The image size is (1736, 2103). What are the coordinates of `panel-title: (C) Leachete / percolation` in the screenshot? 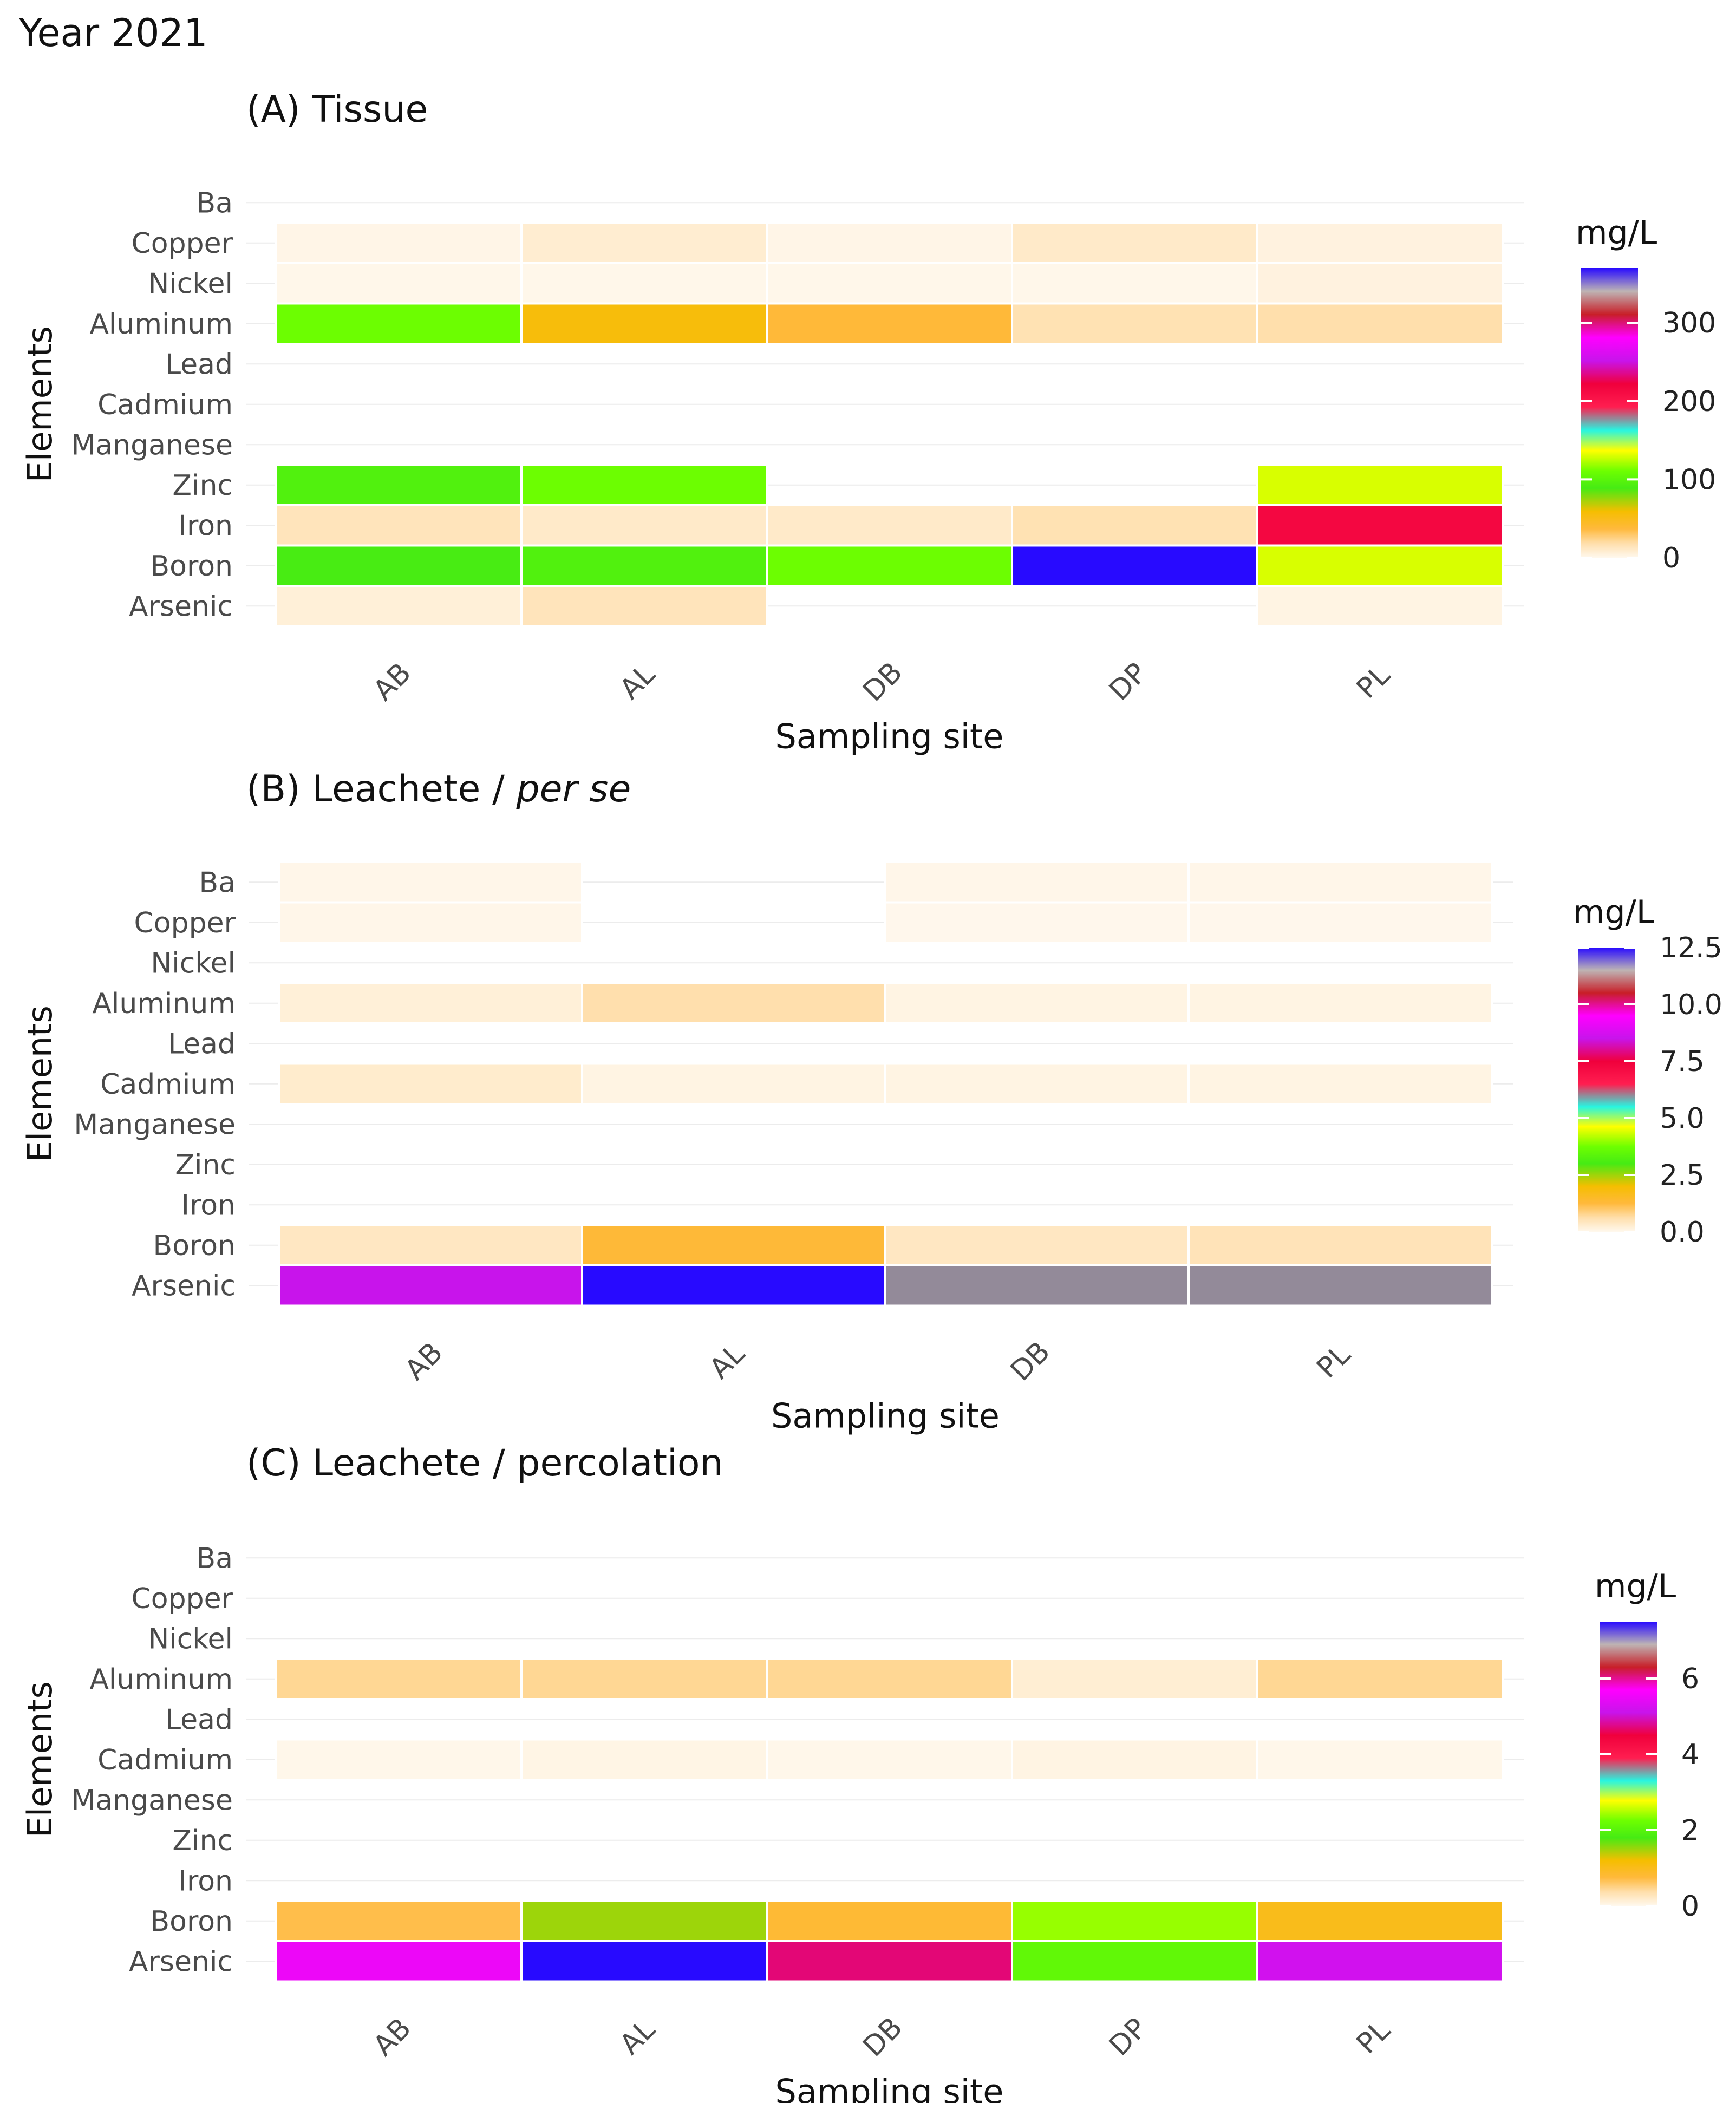 It's located at (485, 1463).